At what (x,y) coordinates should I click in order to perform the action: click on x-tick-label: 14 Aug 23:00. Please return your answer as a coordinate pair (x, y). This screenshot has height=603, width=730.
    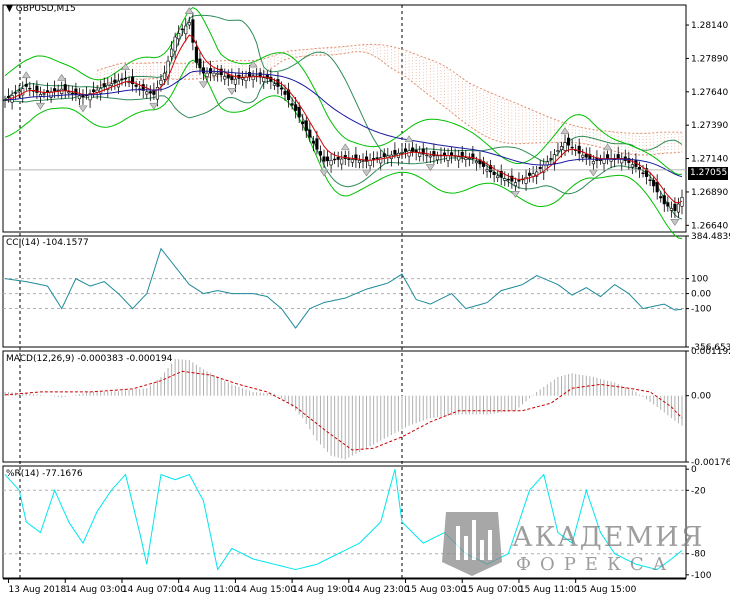
    Looking at the image, I should click on (379, 590).